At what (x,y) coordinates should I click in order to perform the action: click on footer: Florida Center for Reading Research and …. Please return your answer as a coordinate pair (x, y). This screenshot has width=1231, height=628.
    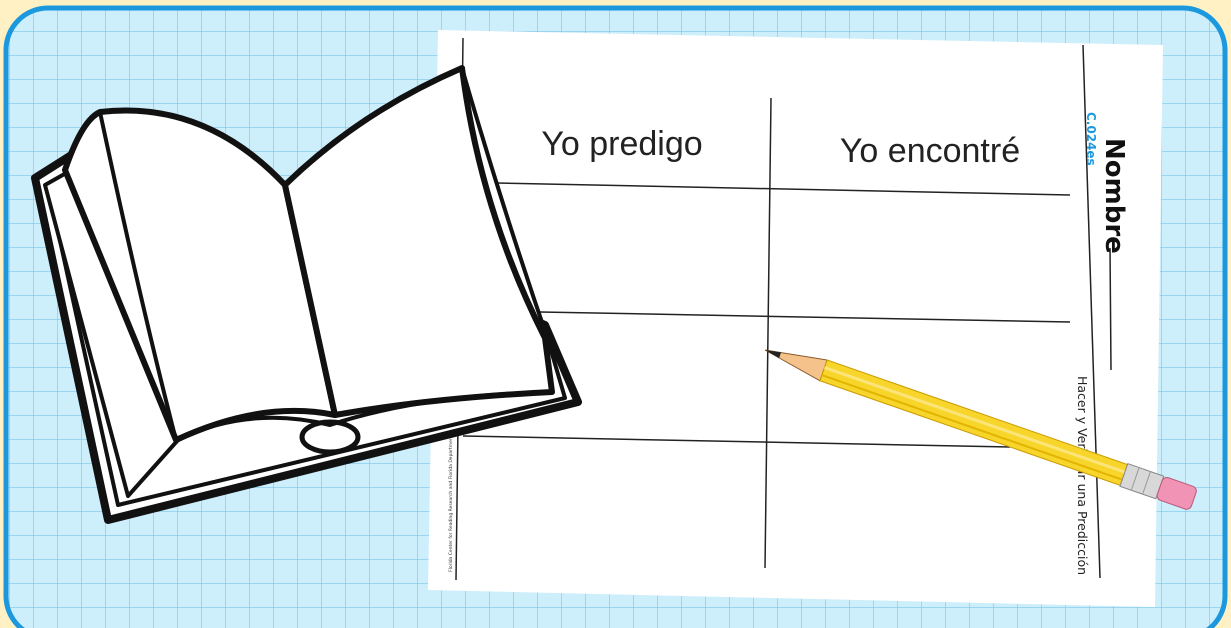
    Looking at the image, I should click on (451, 471).